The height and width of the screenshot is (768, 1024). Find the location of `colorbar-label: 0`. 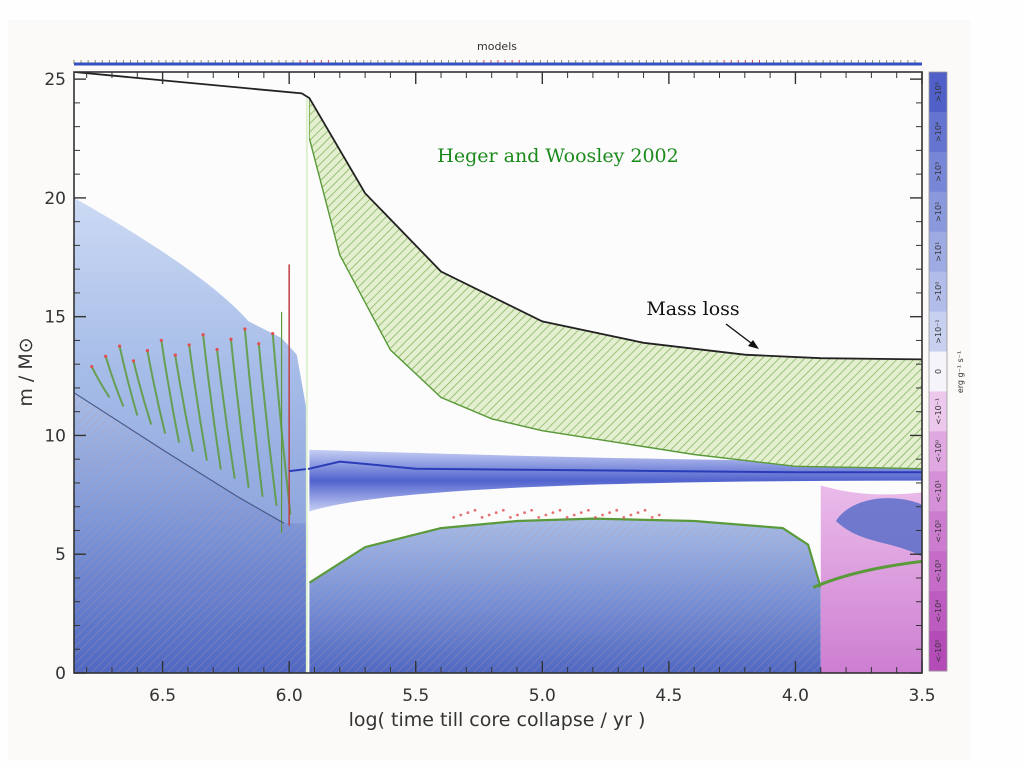

colorbar-label: 0 is located at coordinates (938, 371).